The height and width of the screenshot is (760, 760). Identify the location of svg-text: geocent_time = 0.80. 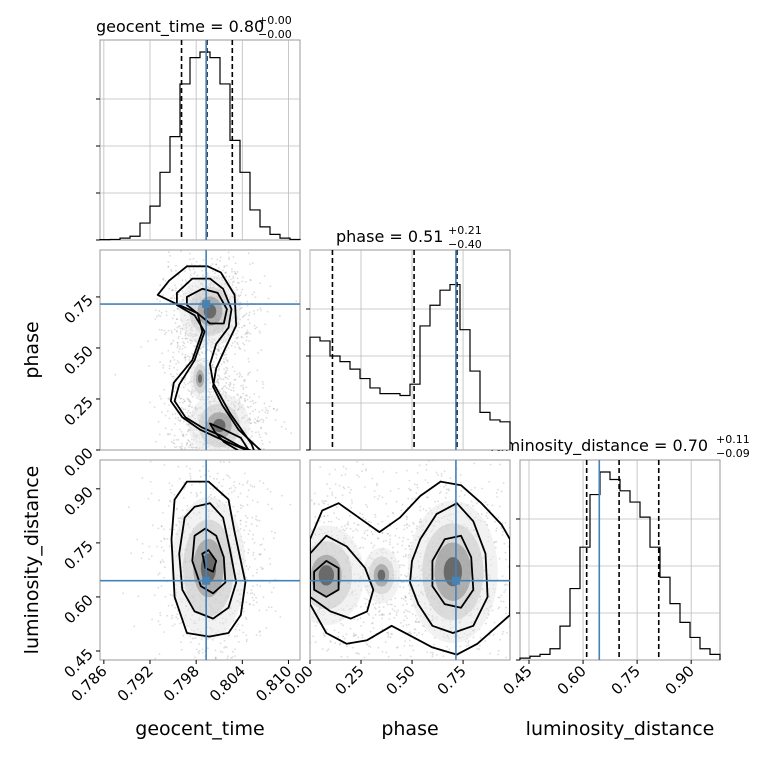
(180, 27).